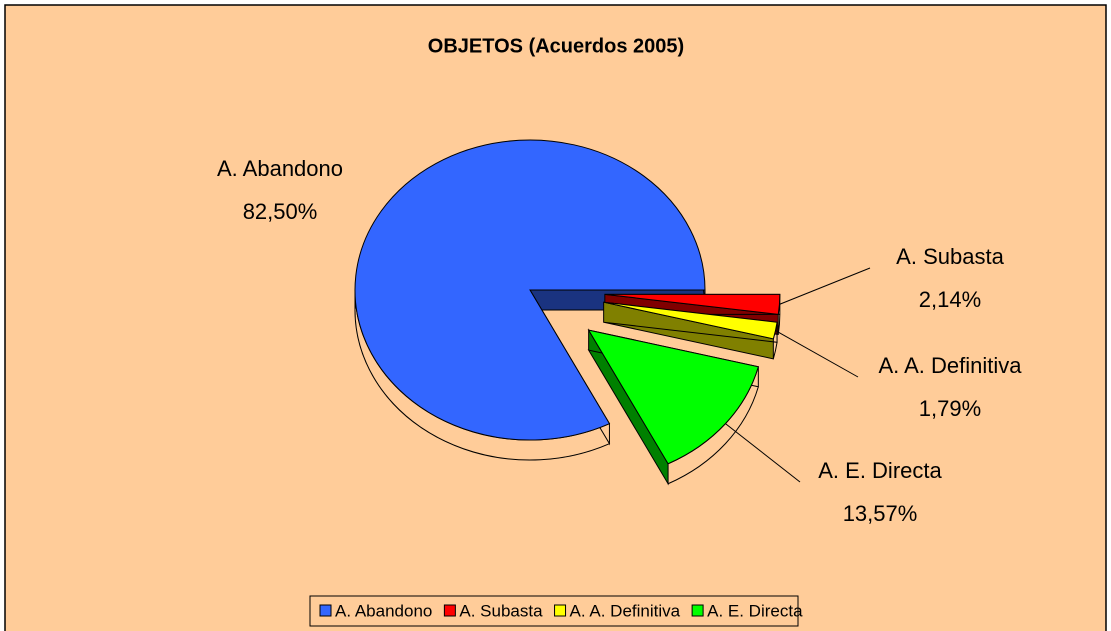 The width and height of the screenshot is (1111, 631). Describe the element at coordinates (755, 610) in the screenshot. I see `legend-label: A. E. Directa` at that location.